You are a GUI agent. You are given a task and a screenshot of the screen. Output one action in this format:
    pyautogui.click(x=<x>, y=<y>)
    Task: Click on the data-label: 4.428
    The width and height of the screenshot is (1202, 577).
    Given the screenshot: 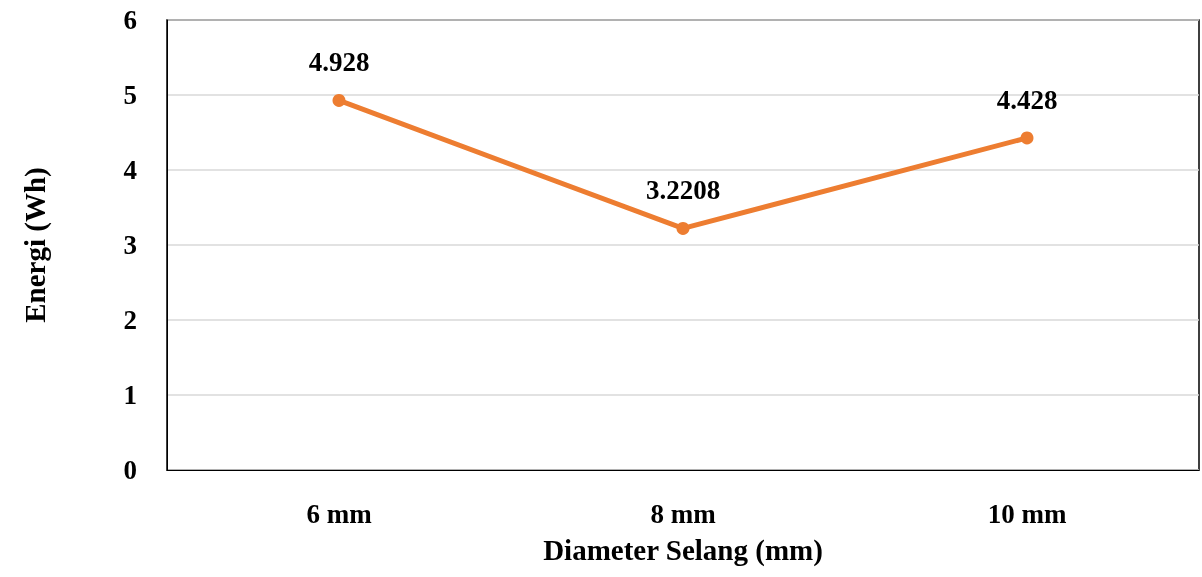 What is the action you would take?
    pyautogui.click(x=1027, y=99)
    